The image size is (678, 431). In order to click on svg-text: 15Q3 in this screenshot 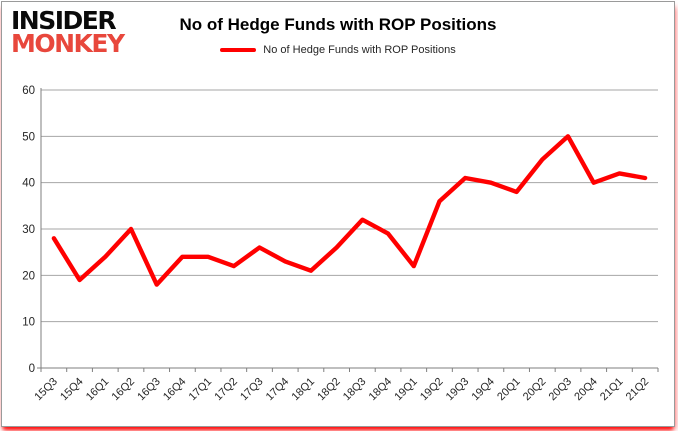, I will do `click(46, 390)`.